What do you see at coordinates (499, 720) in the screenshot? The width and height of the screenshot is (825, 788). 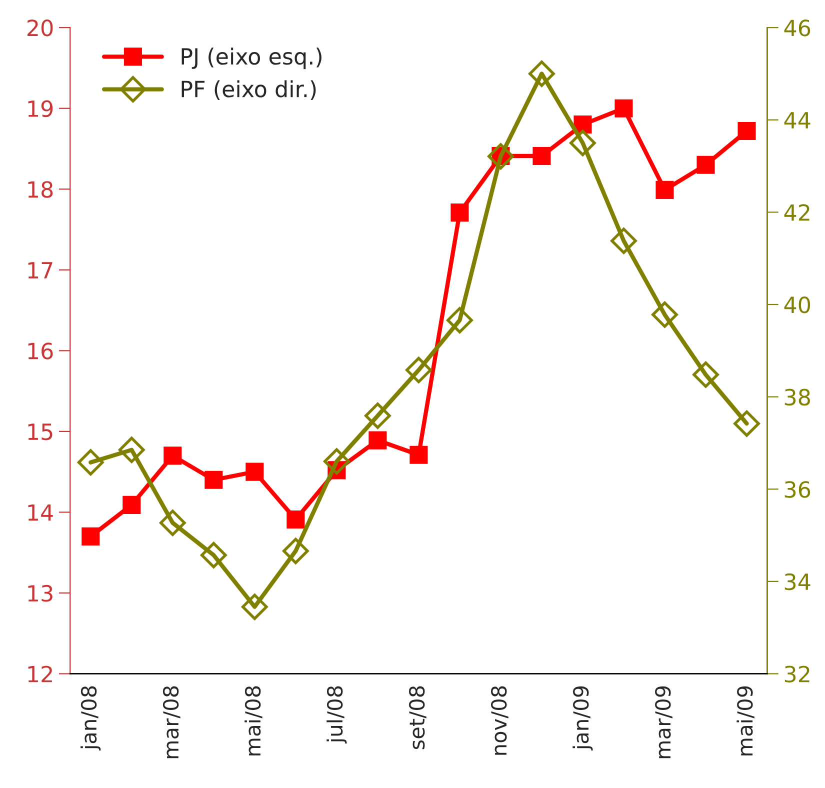 I see `x-tick-label: nov/08` at bounding box center [499, 720].